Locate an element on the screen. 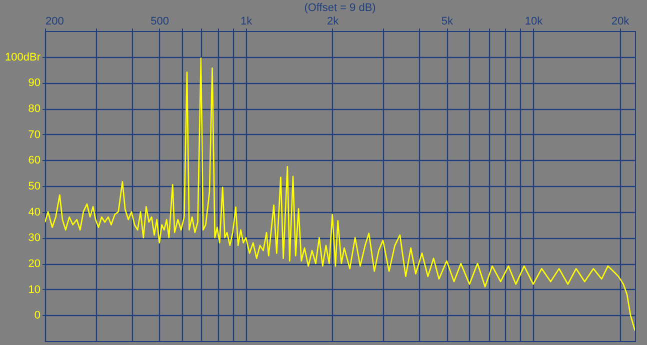 The image size is (647, 345). x-tick-label: 500 is located at coordinates (160, 22).